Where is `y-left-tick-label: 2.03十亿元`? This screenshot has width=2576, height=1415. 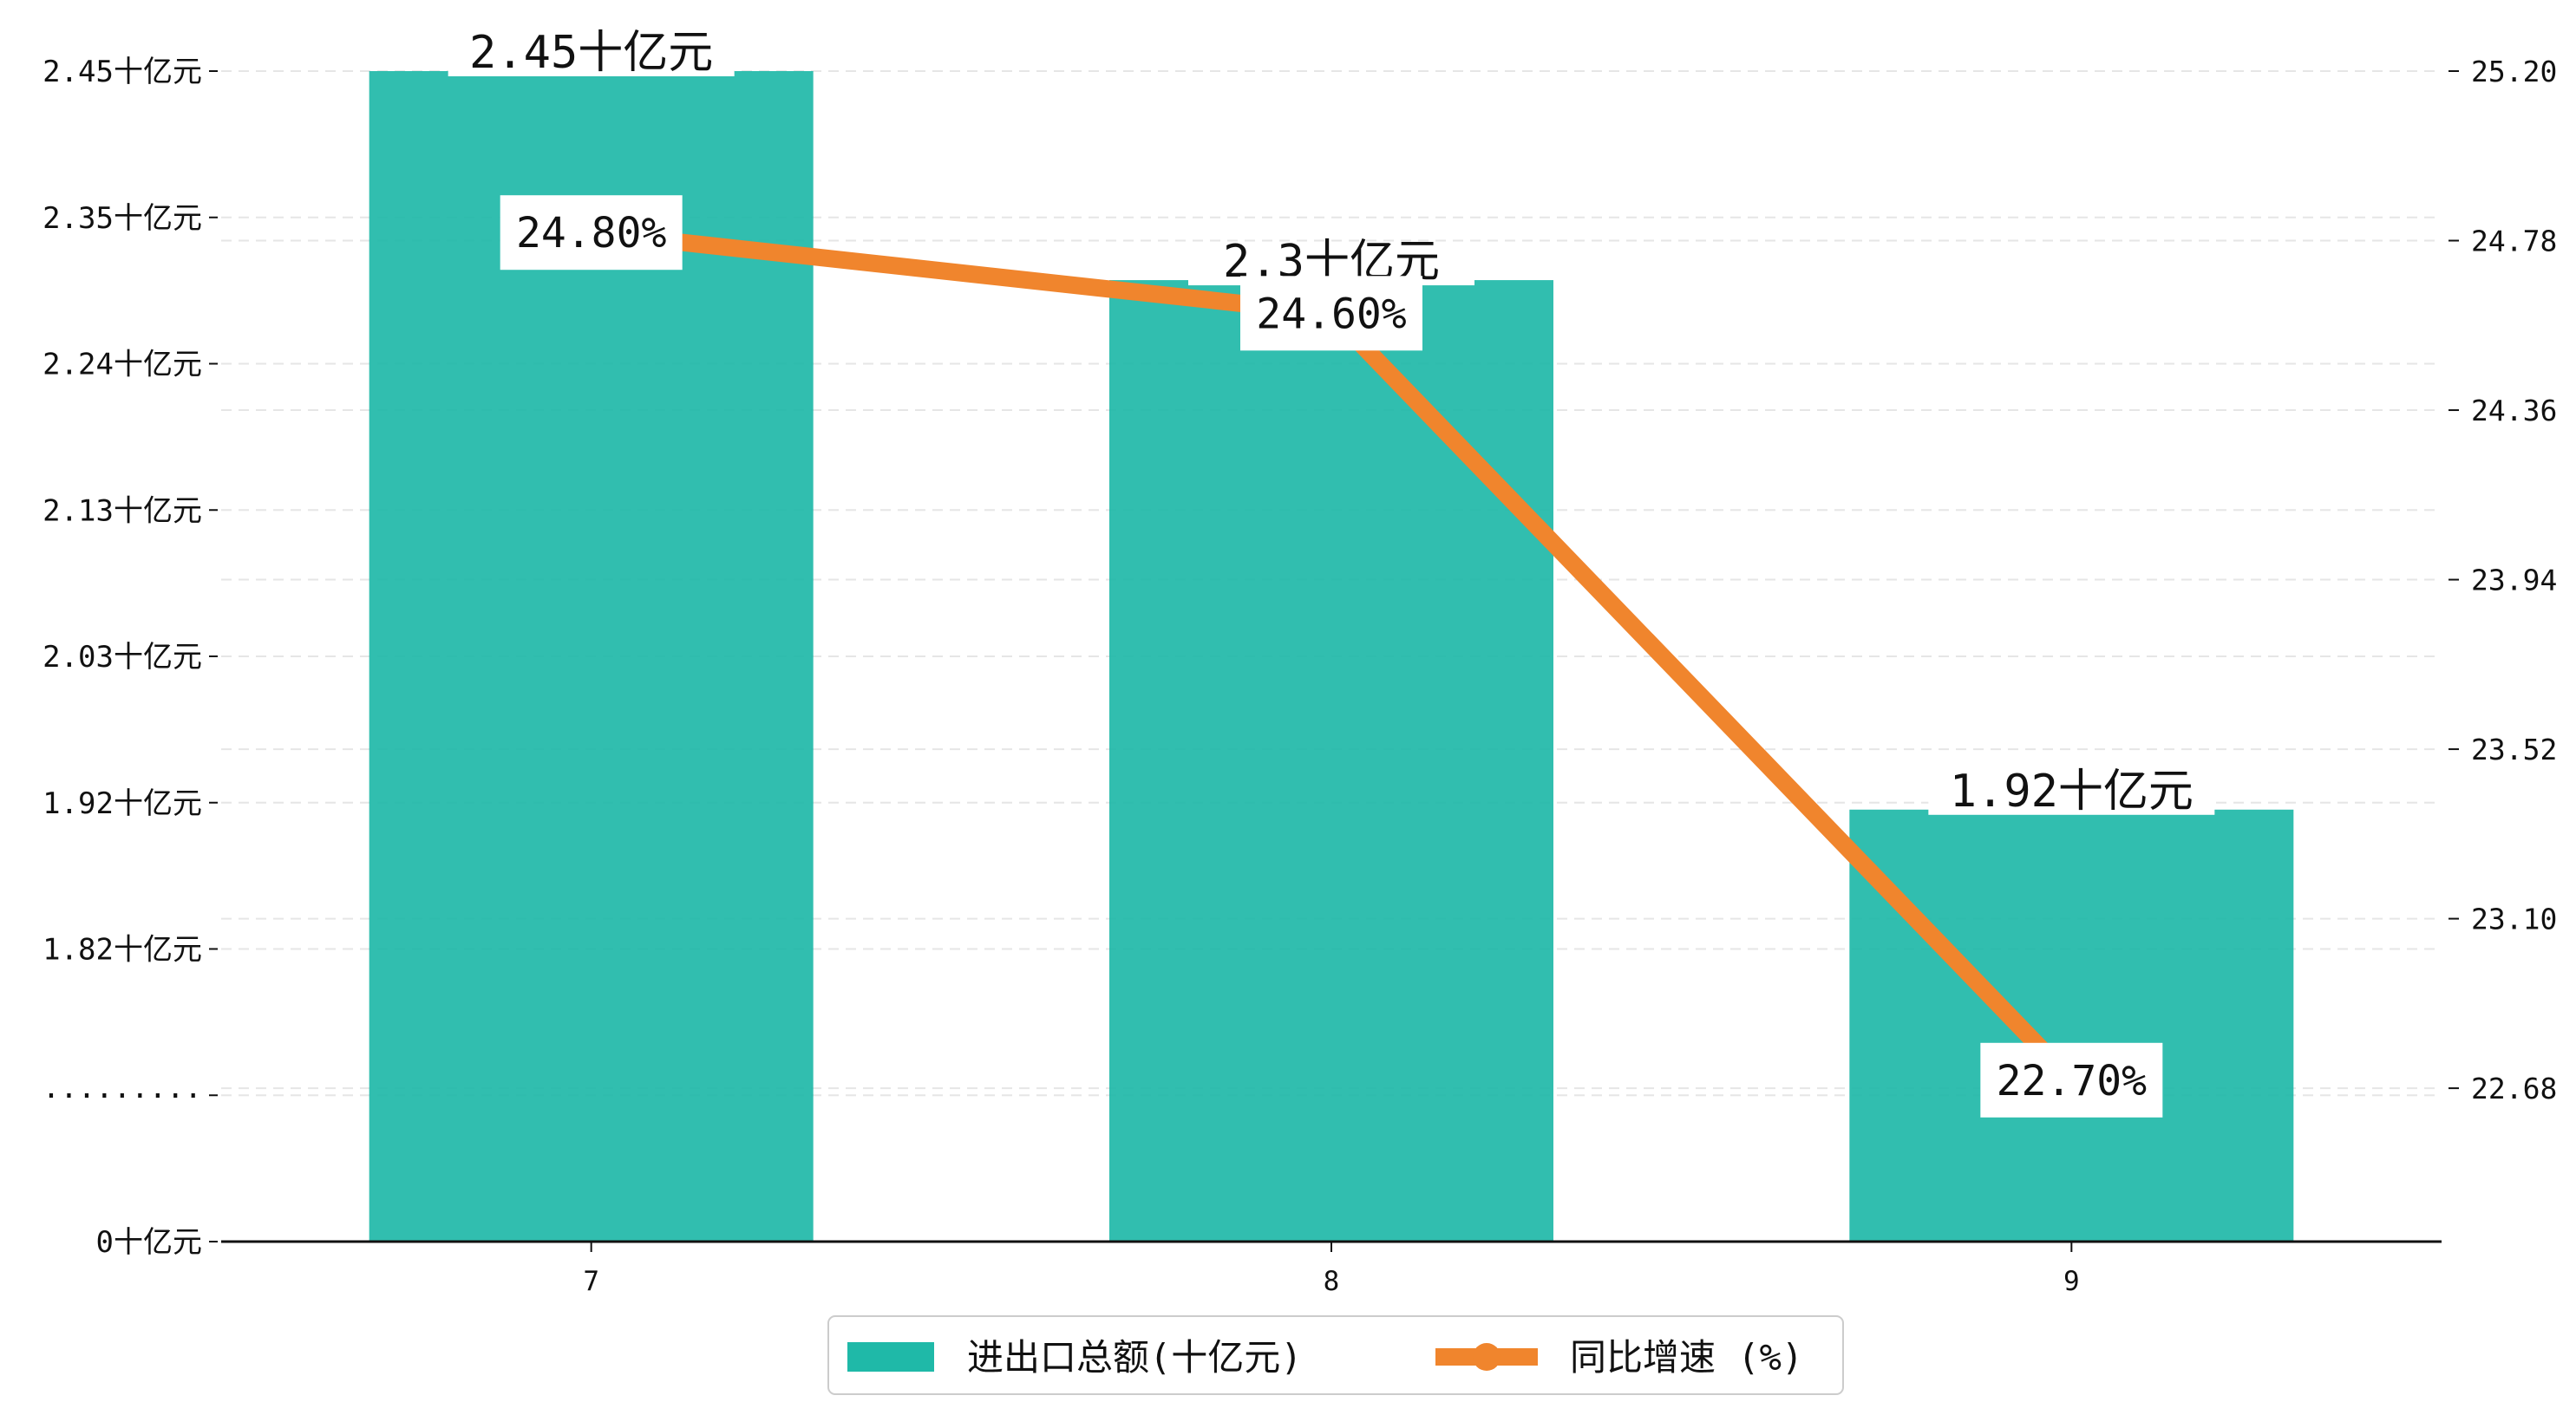
y-left-tick-label: 2.03十亿元 is located at coordinates (122, 657).